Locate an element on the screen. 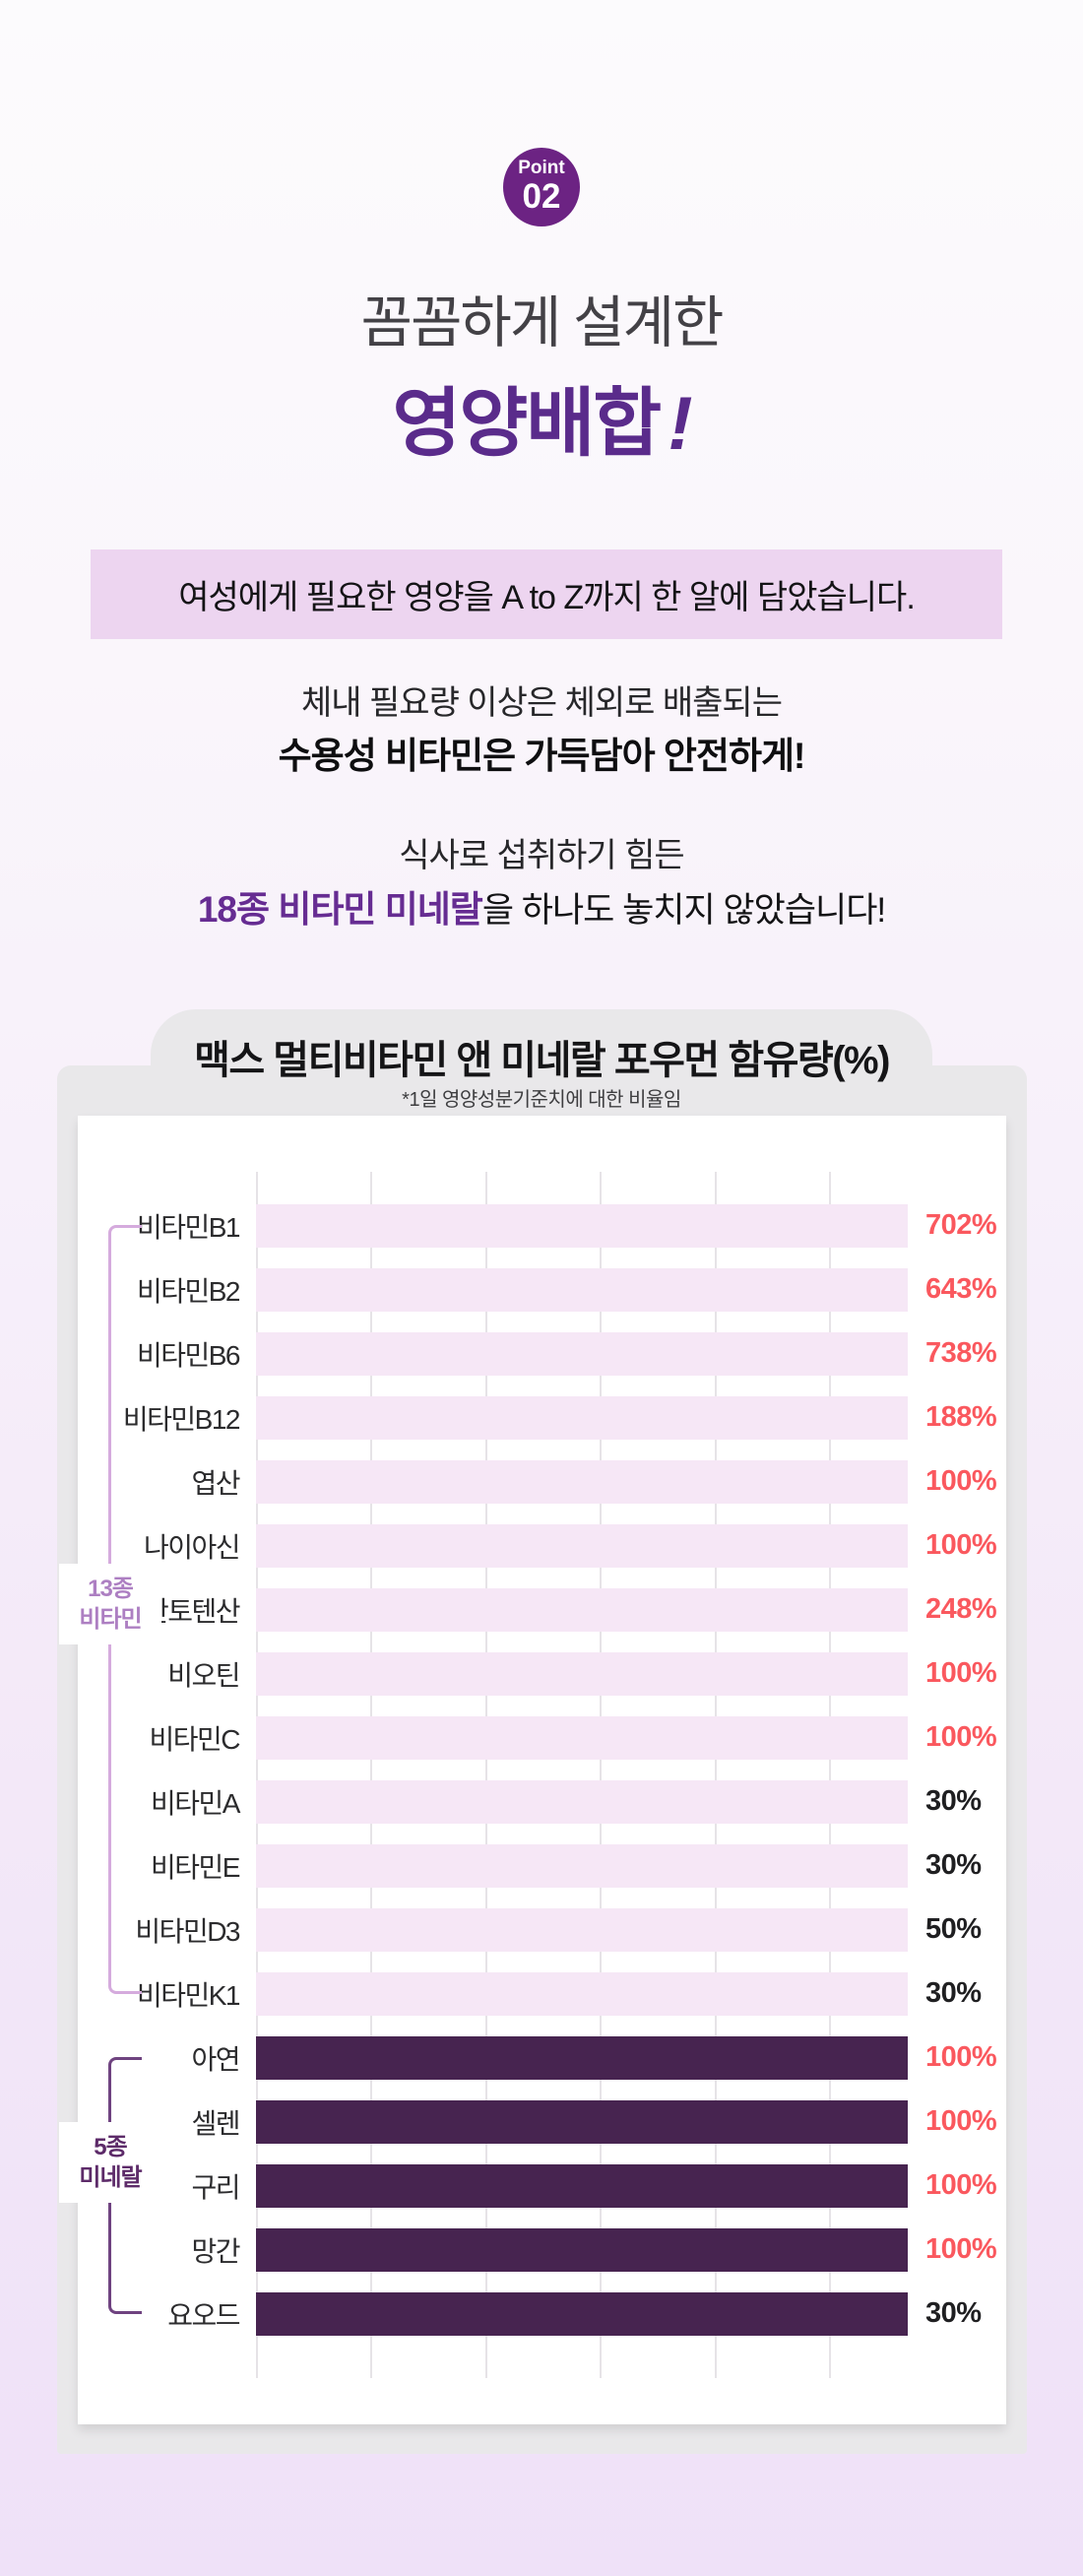  chart-title: 맥스 멀티비타민 앤 미네랄 포우먼 함유량(%) is located at coordinates (542, 1060).